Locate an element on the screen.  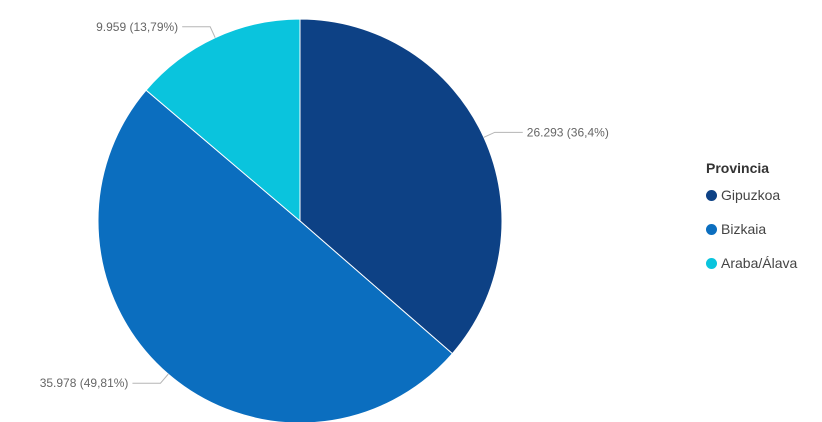
leader-line-bizkaia is located at coordinates (150, 378).